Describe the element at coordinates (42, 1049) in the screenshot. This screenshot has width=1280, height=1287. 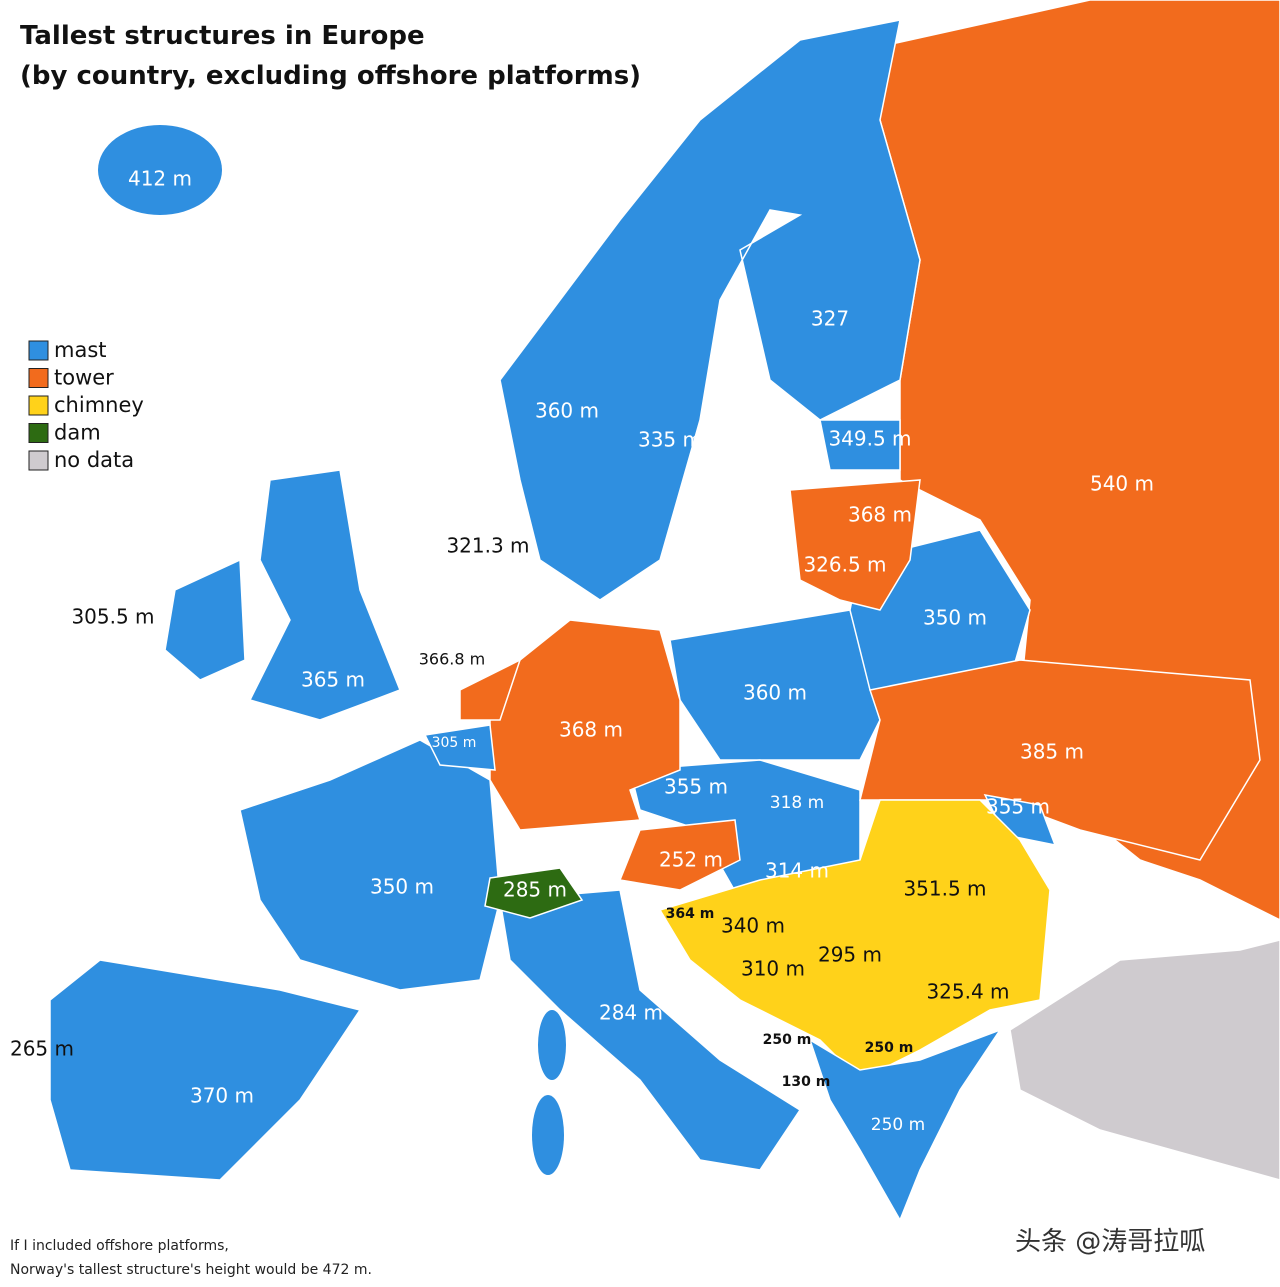
I see `label: 265 m` at that location.